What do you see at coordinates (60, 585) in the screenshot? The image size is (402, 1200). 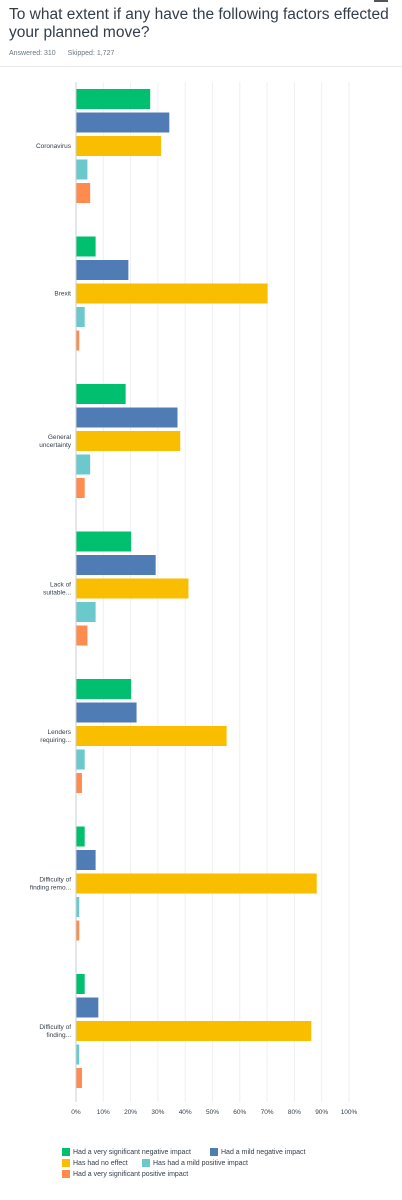 I see `category-label: Lack of` at bounding box center [60, 585].